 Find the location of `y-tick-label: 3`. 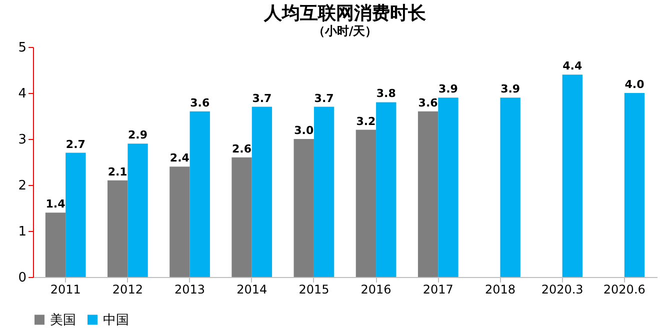

y-tick-label: 3 is located at coordinates (22, 140).